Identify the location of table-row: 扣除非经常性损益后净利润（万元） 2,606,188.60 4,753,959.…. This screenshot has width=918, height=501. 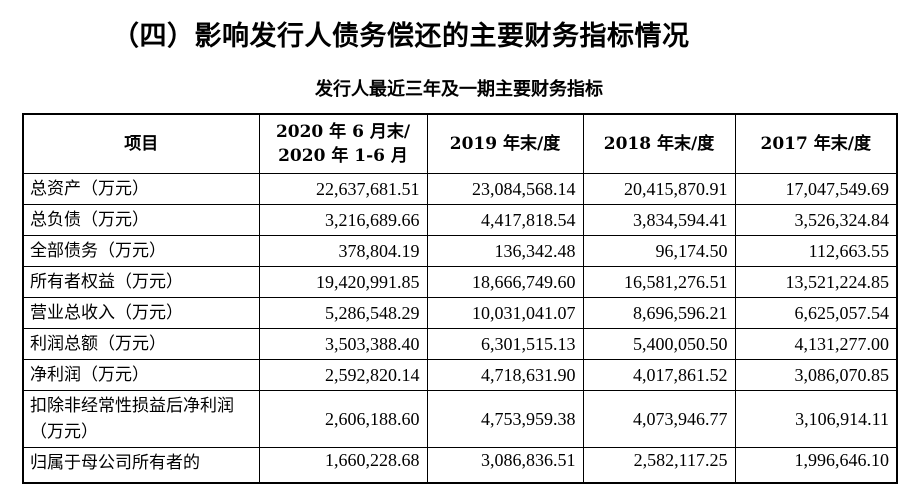
(460, 419).